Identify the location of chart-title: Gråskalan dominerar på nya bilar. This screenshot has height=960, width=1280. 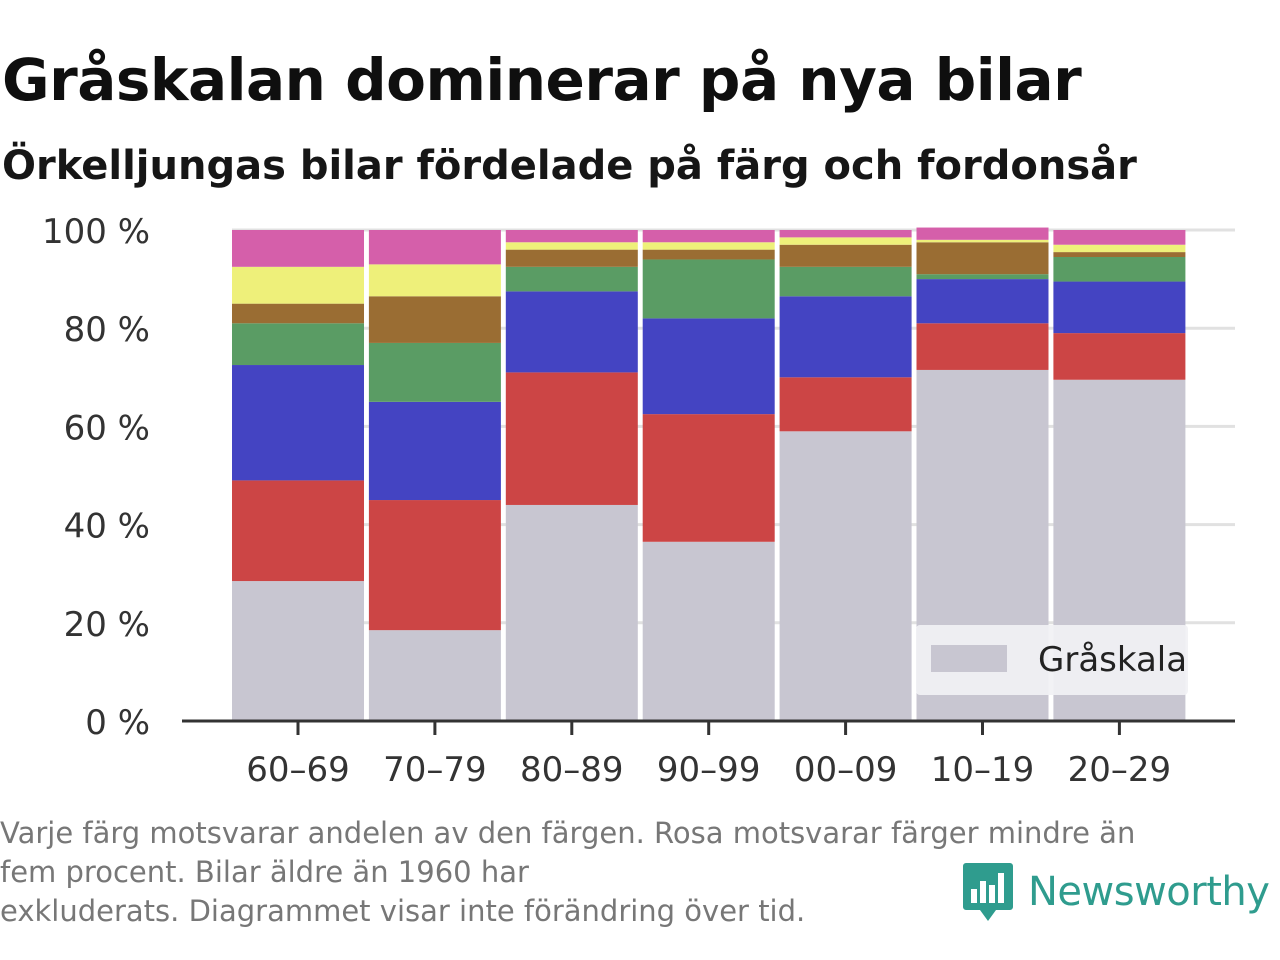
(542, 80).